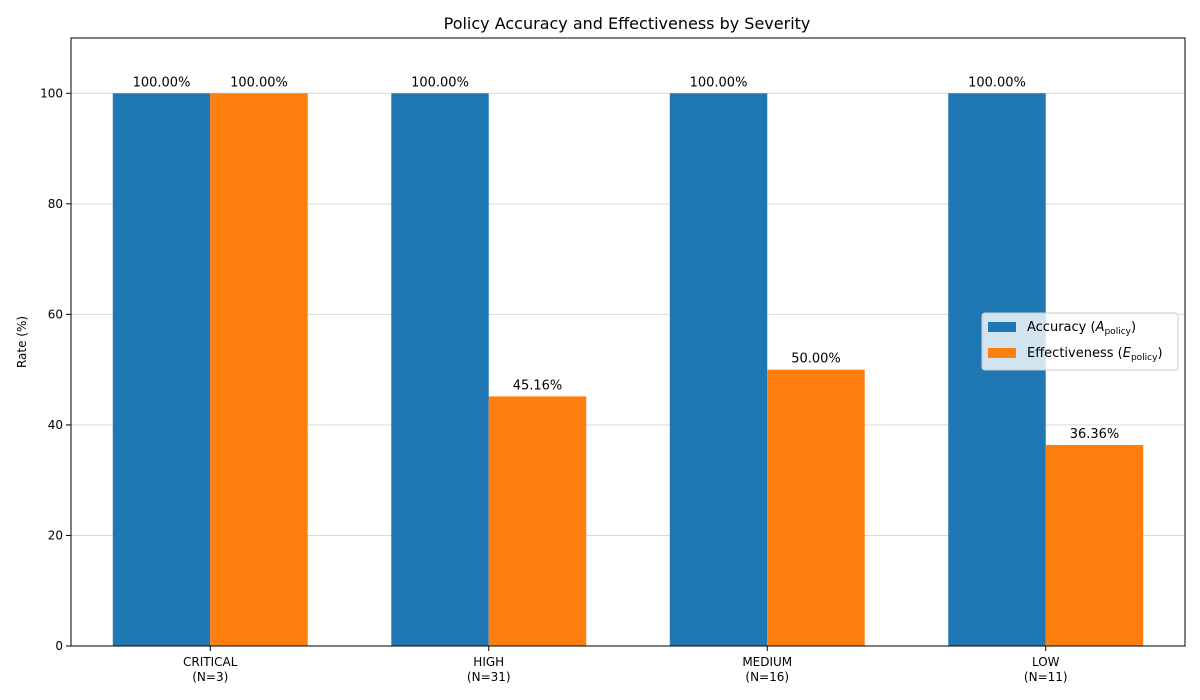  I want to click on y-tick-label: 60, so click(55, 314).